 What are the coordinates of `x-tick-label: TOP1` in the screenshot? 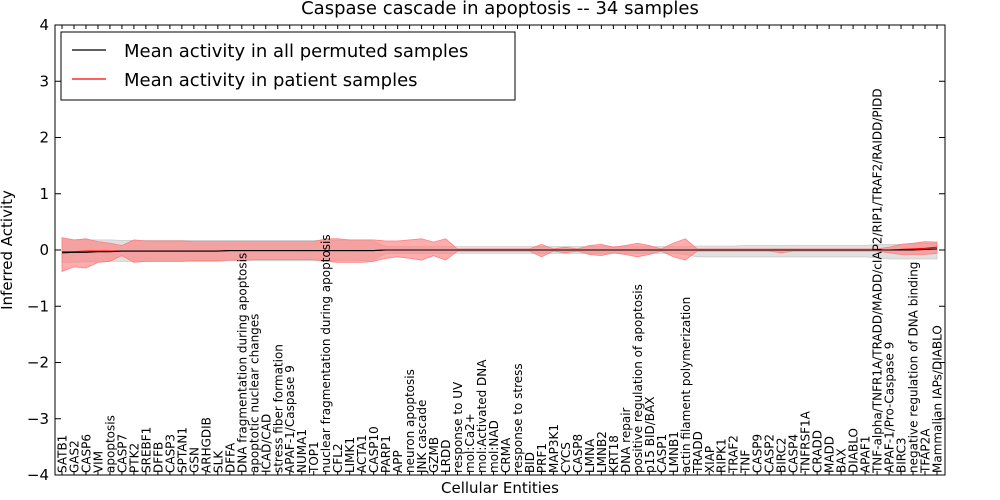 It's located at (314, 457).